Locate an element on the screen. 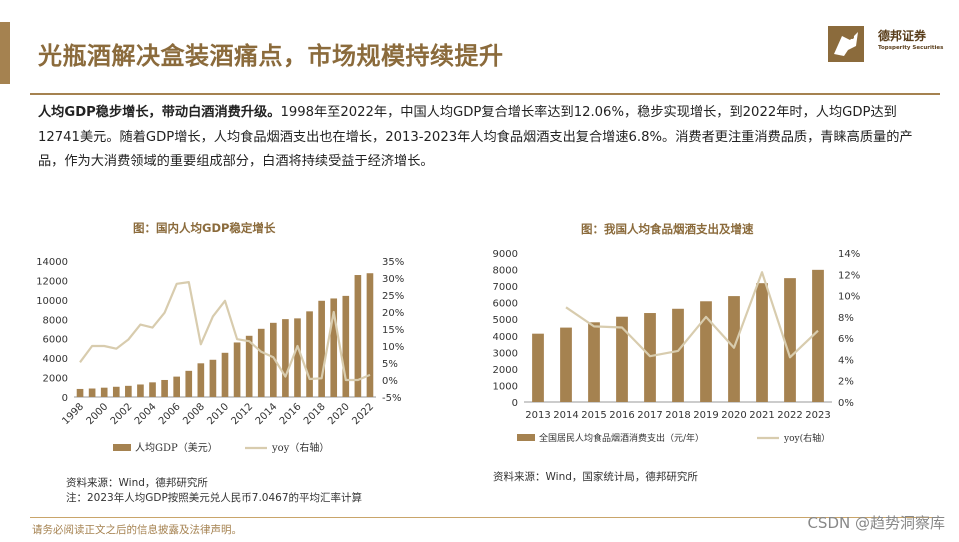 This screenshot has height=542, width=959. y2-tick-label: 12% is located at coordinates (849, 275).